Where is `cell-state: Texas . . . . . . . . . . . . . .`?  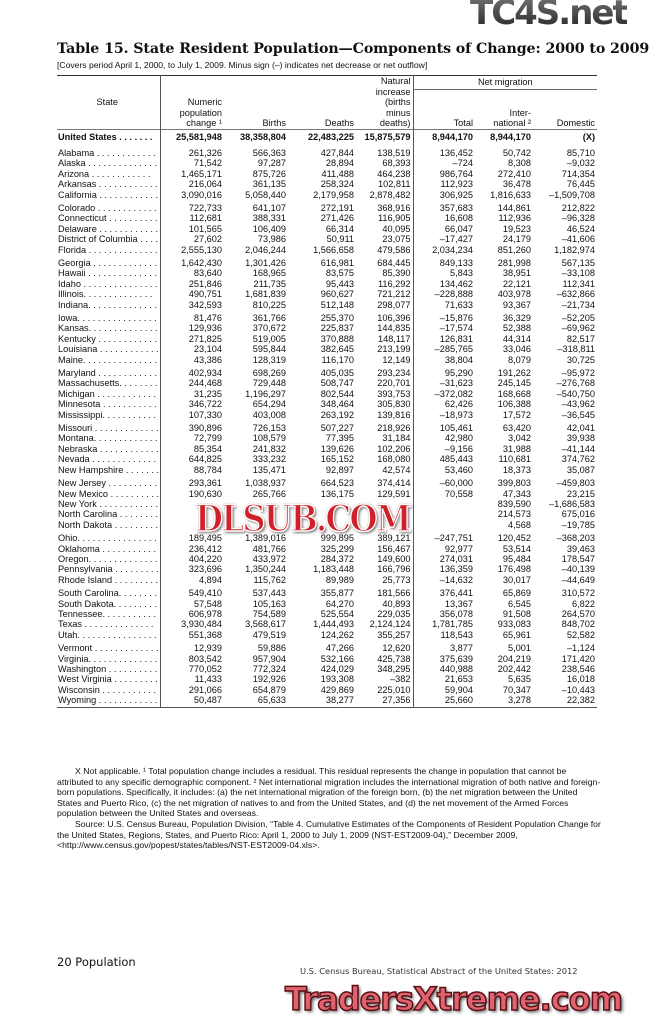
cell-state: Texas . . . . . . . . . . . . . . is located at coordinates (109, 624).